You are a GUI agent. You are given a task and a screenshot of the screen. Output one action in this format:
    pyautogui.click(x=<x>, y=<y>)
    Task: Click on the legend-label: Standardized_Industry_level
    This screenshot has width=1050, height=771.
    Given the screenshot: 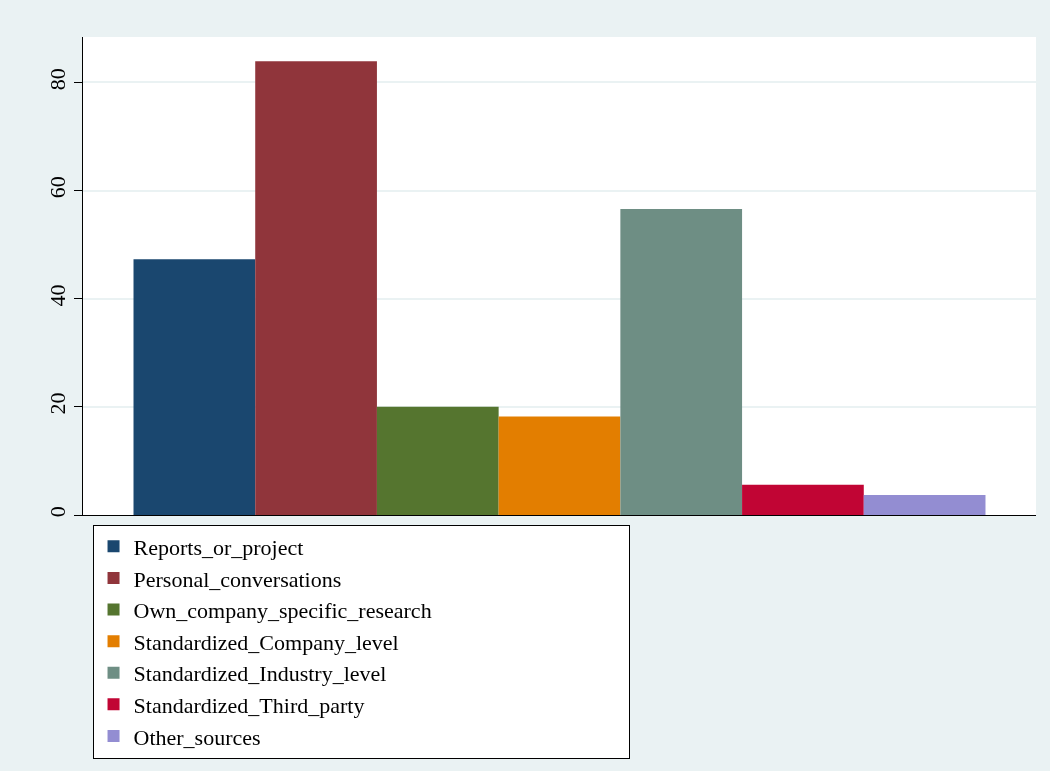 What is the action you would take?
    pyautogui.click(x=260, y=674)
    